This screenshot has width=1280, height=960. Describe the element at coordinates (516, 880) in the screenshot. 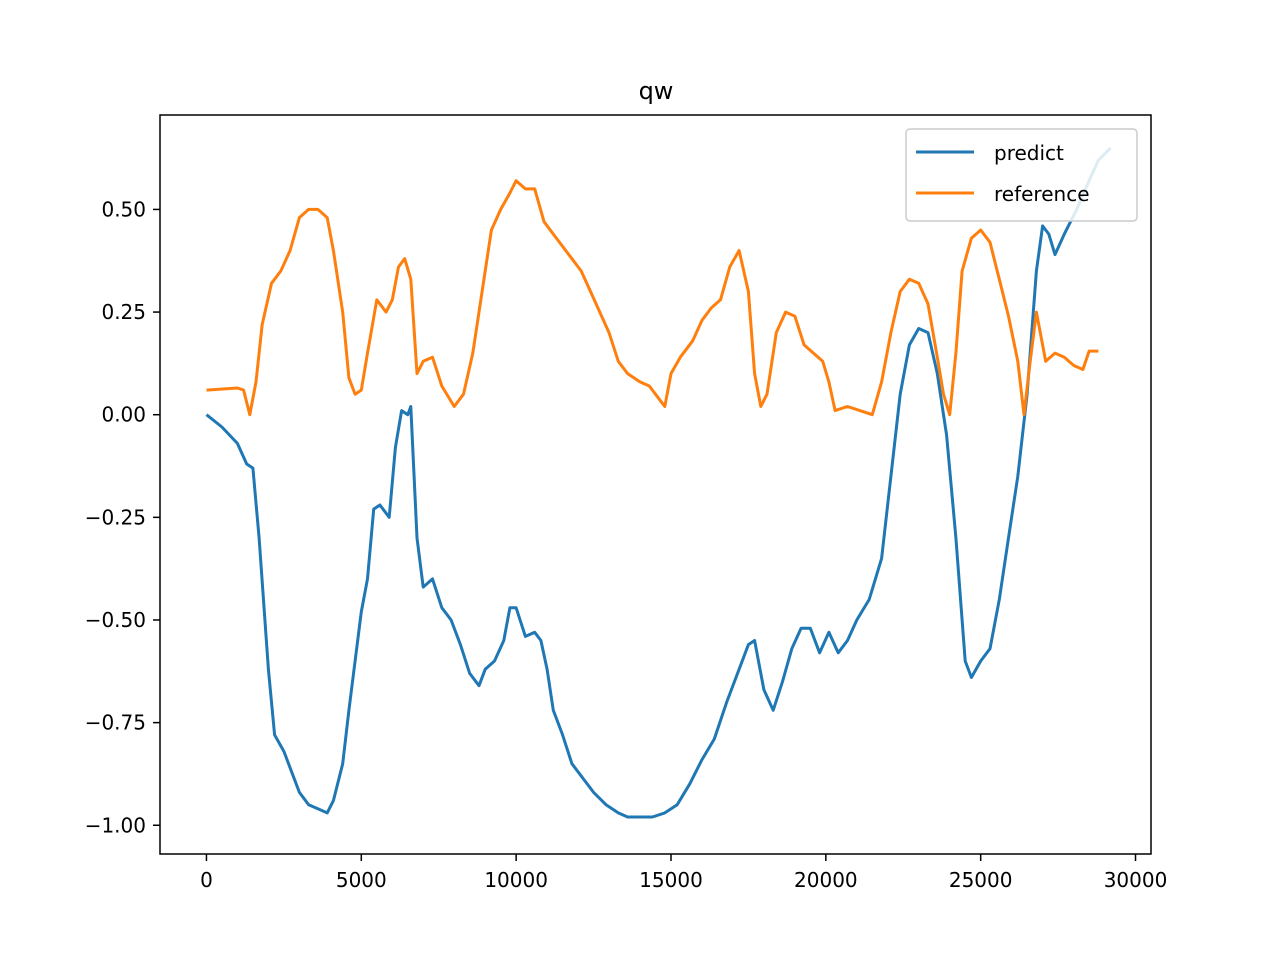

I see `x-tick-label: 10000` at that location.